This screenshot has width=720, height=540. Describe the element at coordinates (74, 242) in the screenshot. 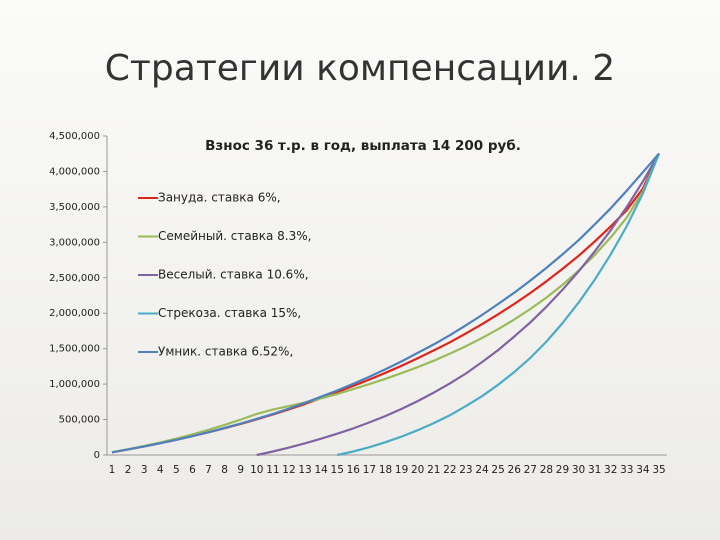

I see `y-tick-label: 3,000,000` at that location.